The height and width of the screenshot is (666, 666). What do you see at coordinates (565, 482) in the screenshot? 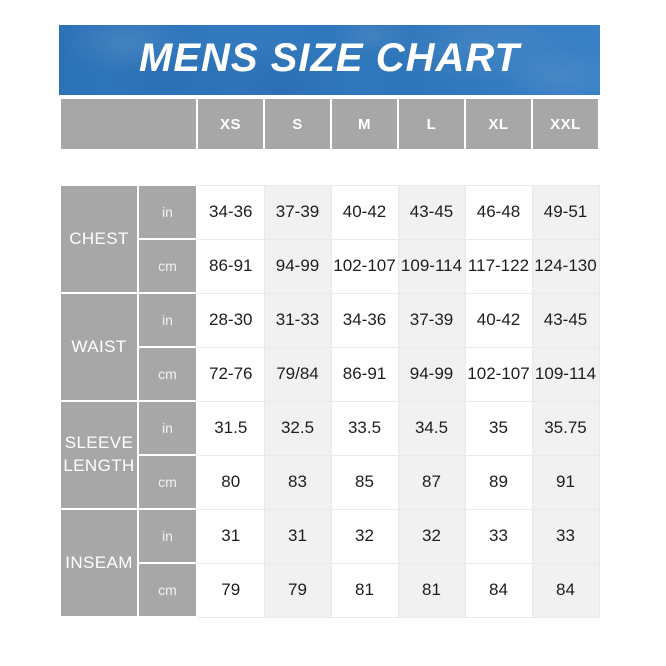
I see `size-value: 91` at bounding box center [565, 482].